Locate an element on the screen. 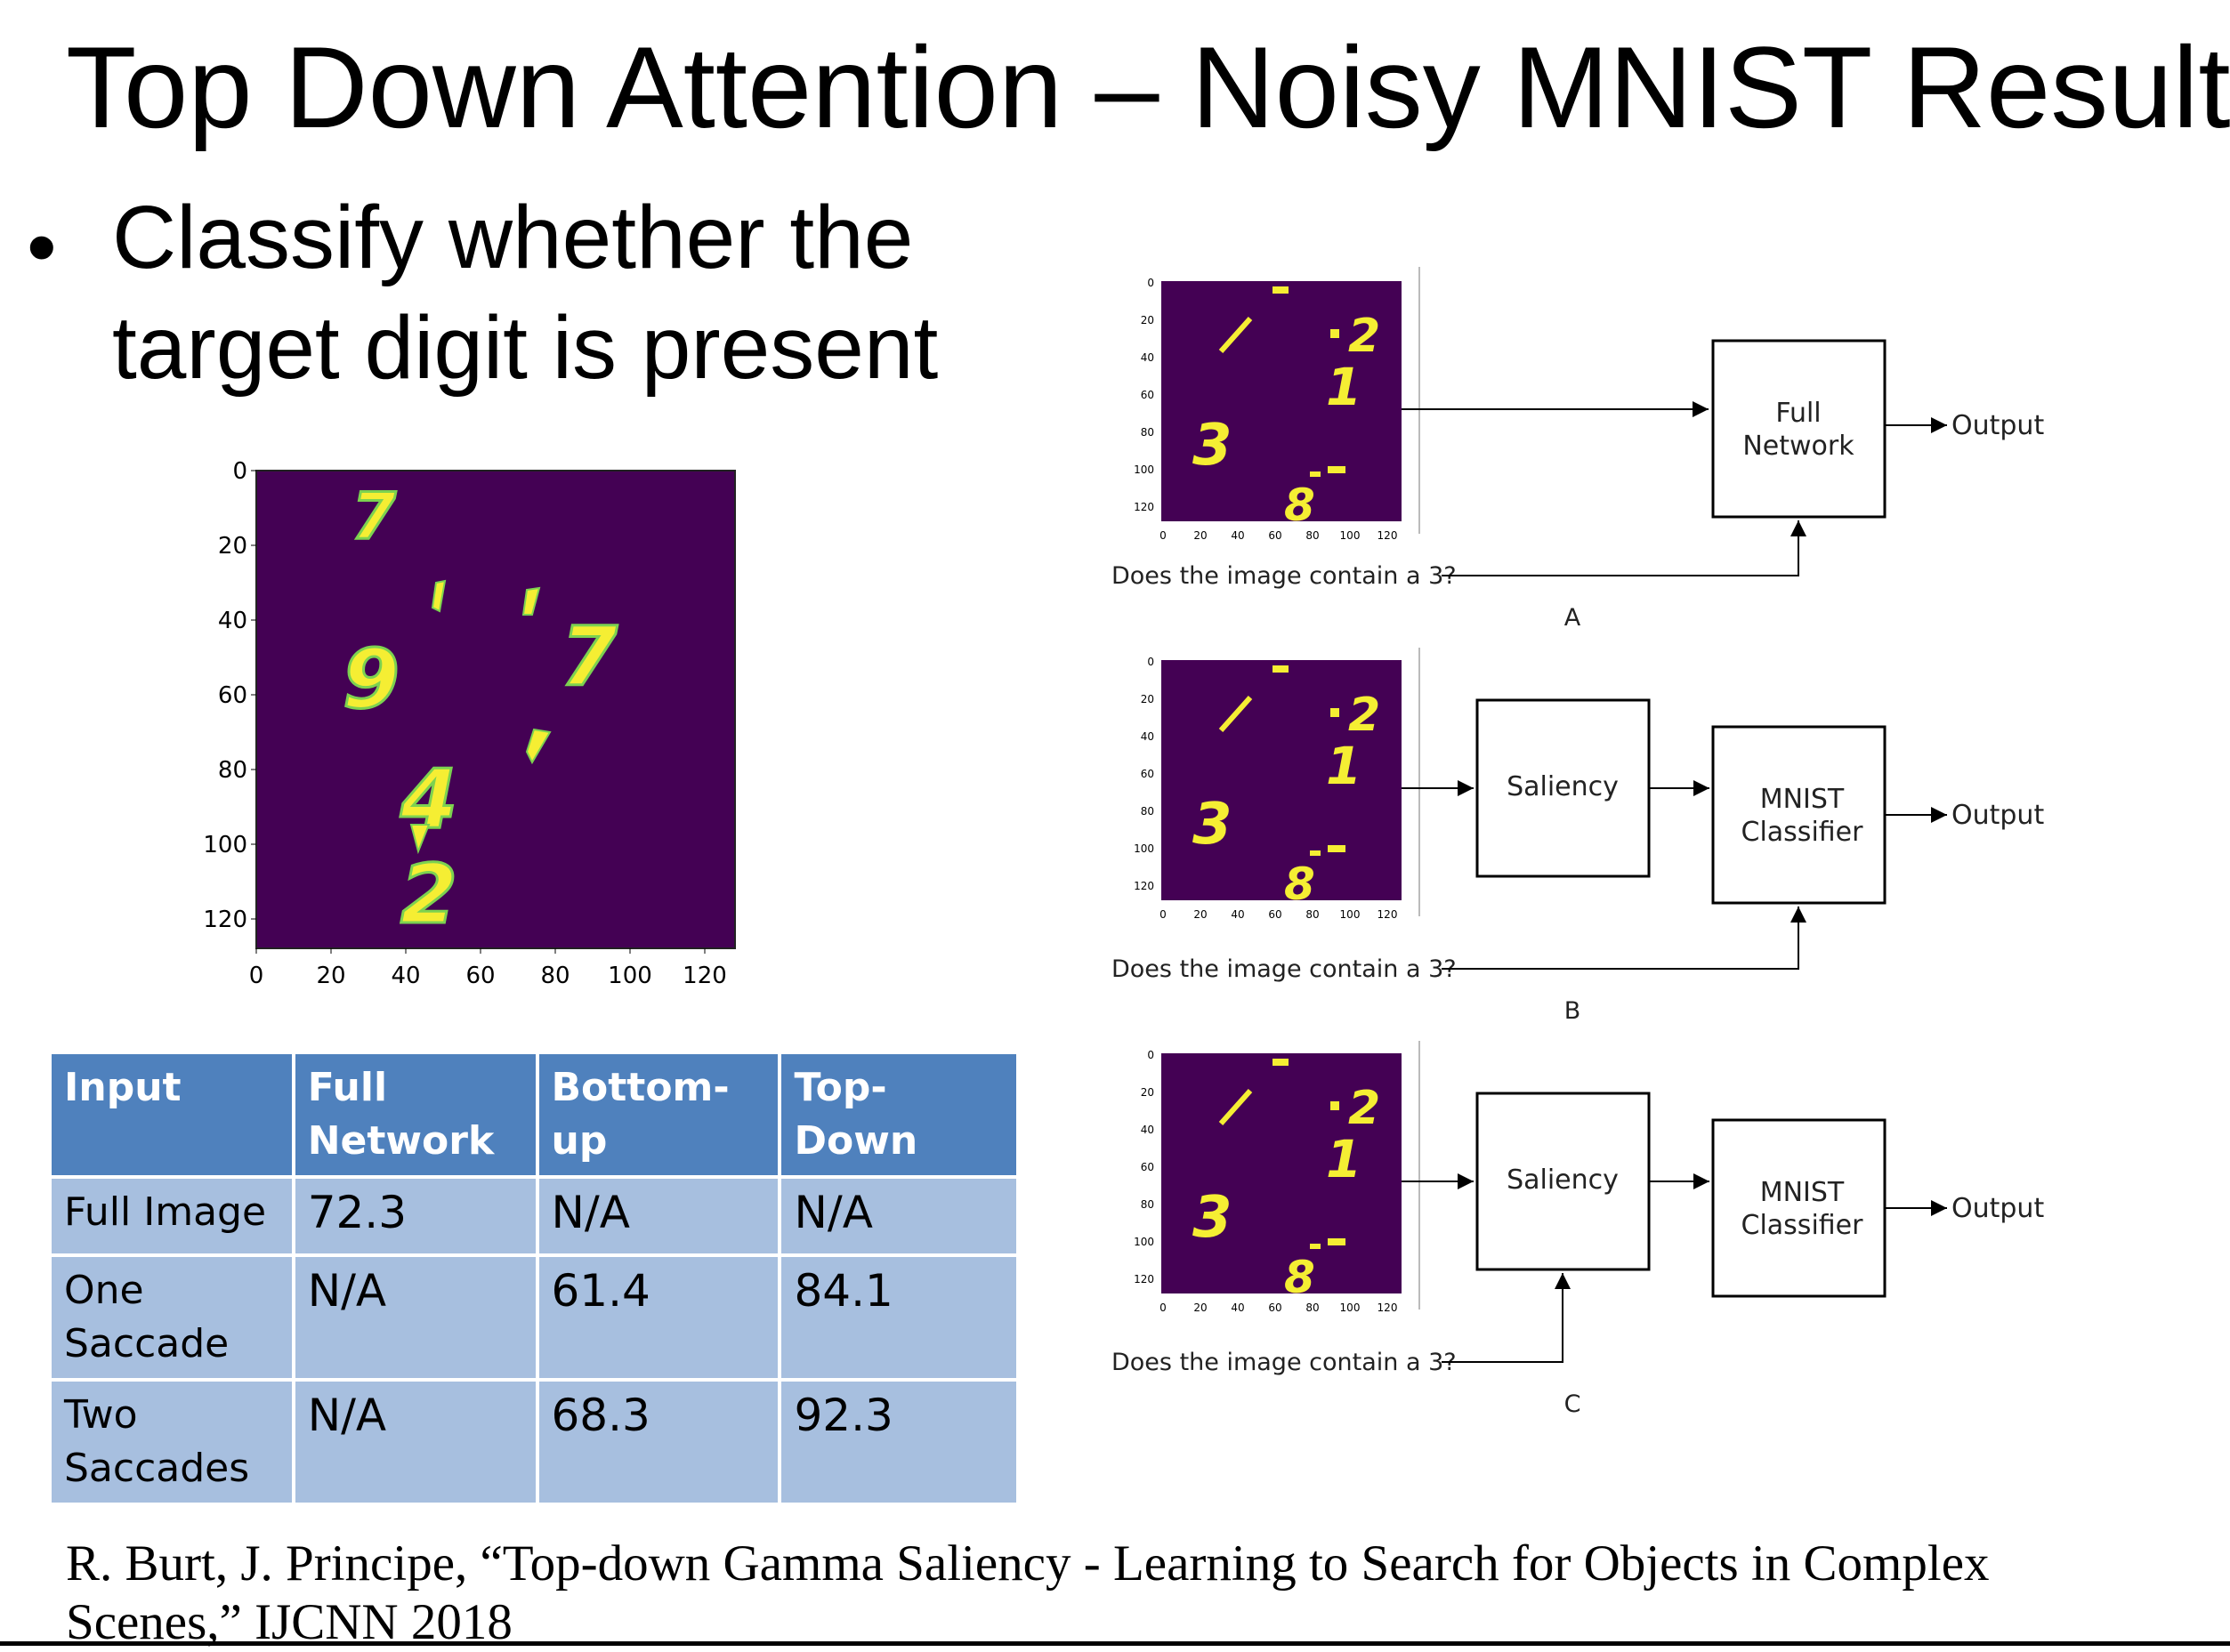 This screenshot has width=2230, height=1652. plot-area is located at coordinates (495, 709).